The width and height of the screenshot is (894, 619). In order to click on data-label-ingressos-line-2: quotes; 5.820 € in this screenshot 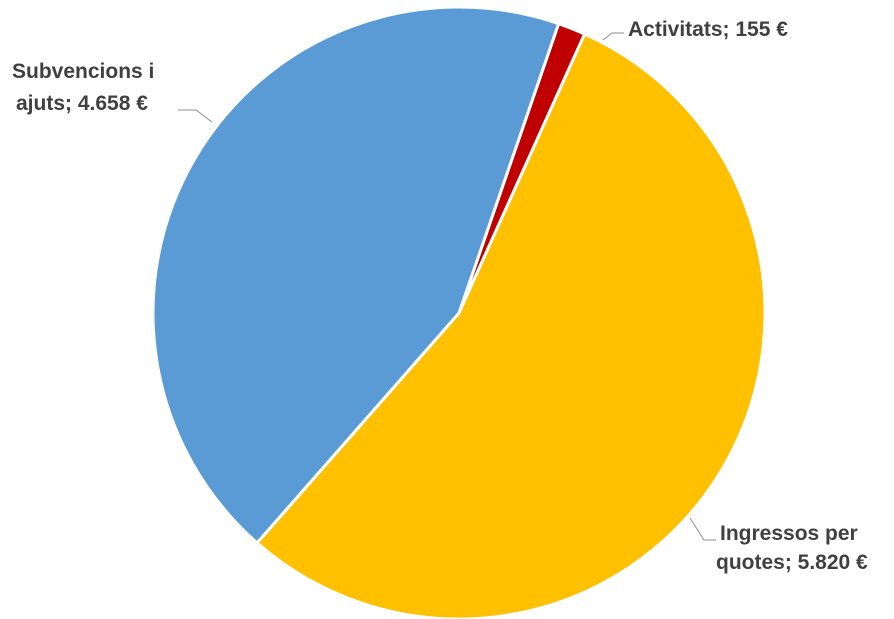, I will do `click(792, 562)`.